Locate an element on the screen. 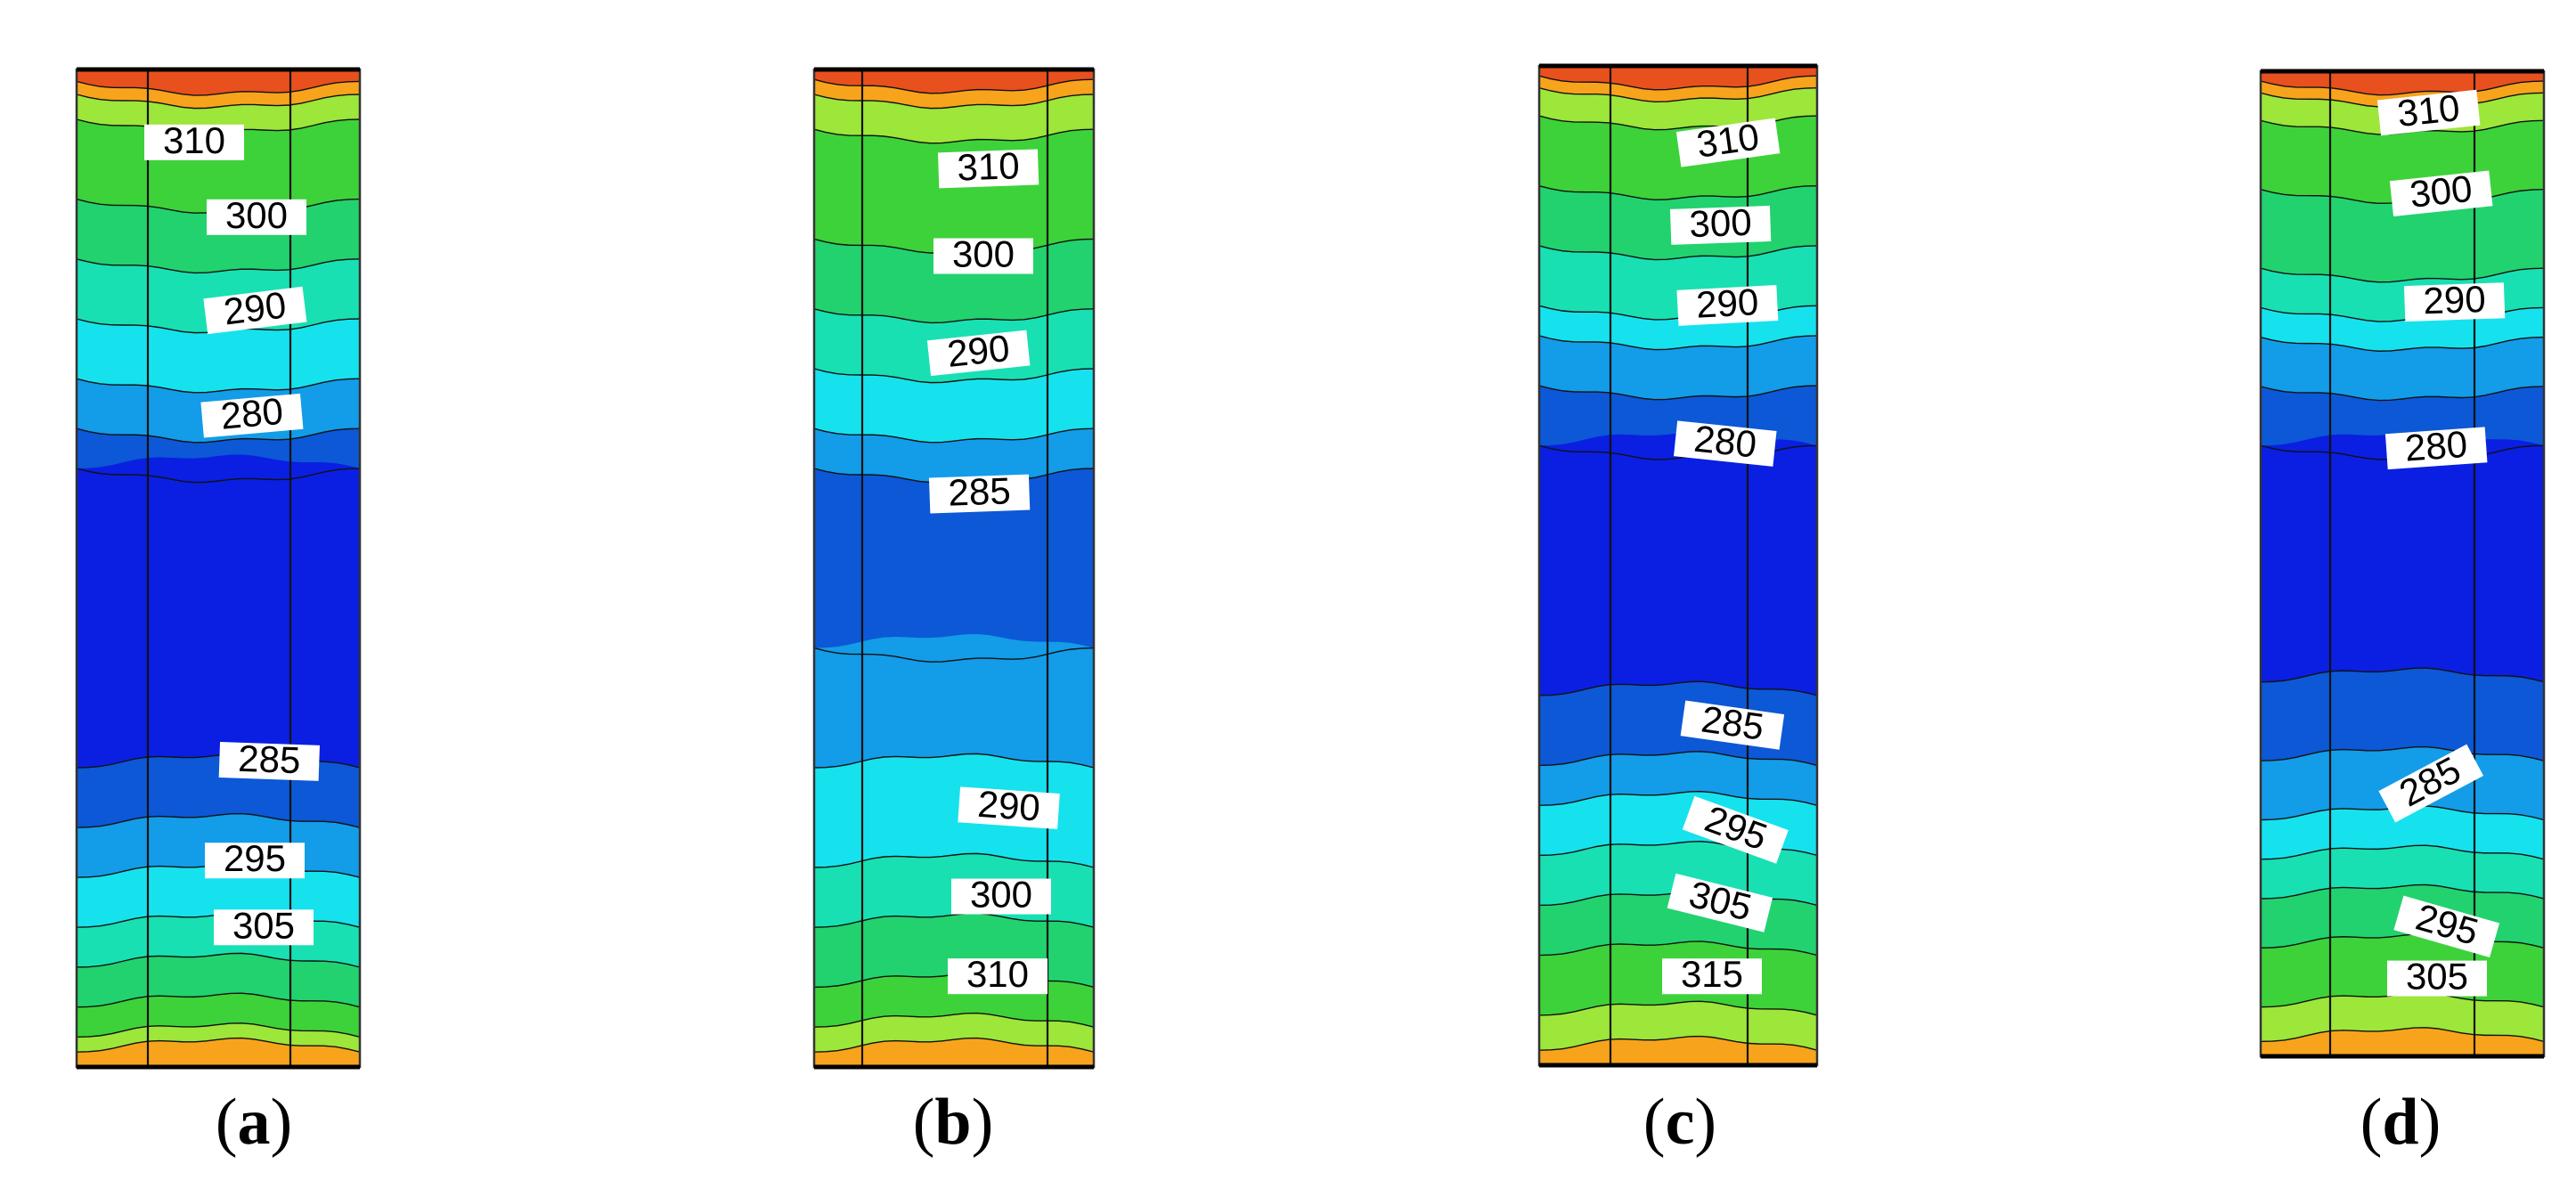  contour-labels-b: 310 300 290 285 290 300 310 is located at coordinates (993, 569).